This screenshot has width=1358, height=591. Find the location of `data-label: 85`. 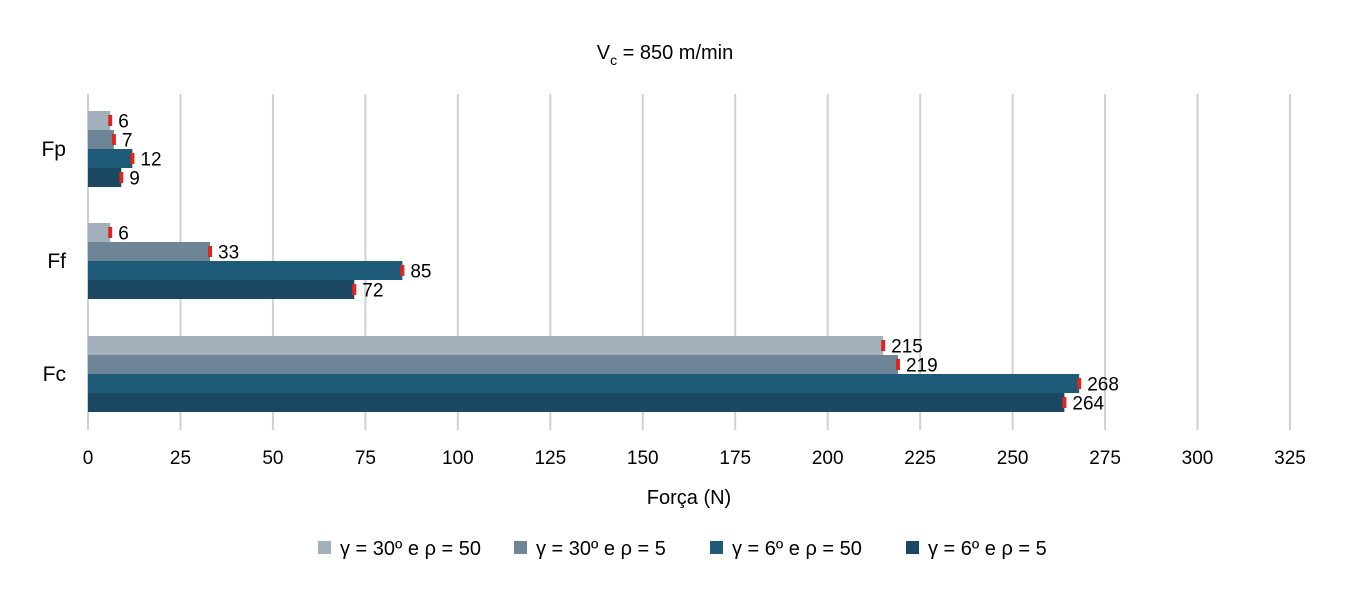

data-label: 85 is located at coordinates (420, 272).